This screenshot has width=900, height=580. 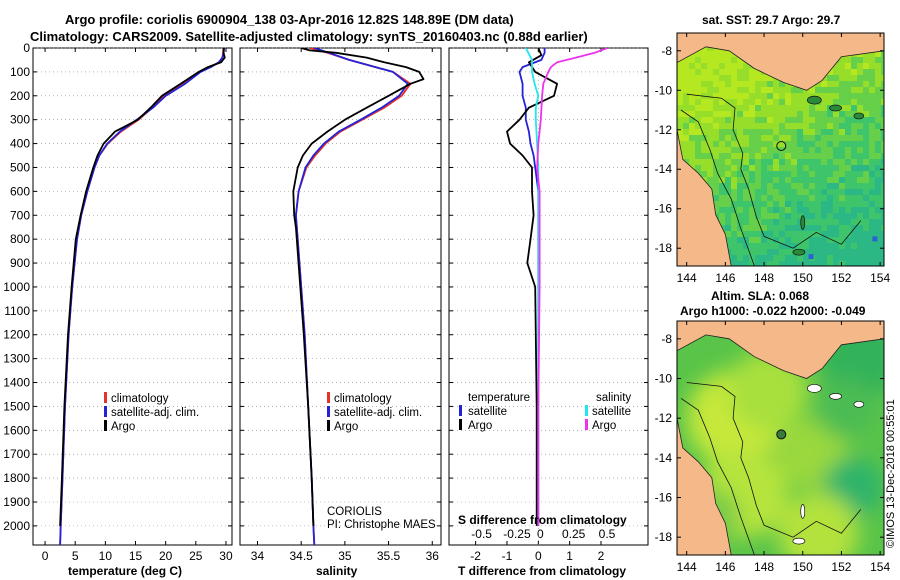 What do you see at coordinates (378, 413) in the screenshot?
I see `legend-label-satellite: satellite-adj. clim.` at bounding box center [378, 413].